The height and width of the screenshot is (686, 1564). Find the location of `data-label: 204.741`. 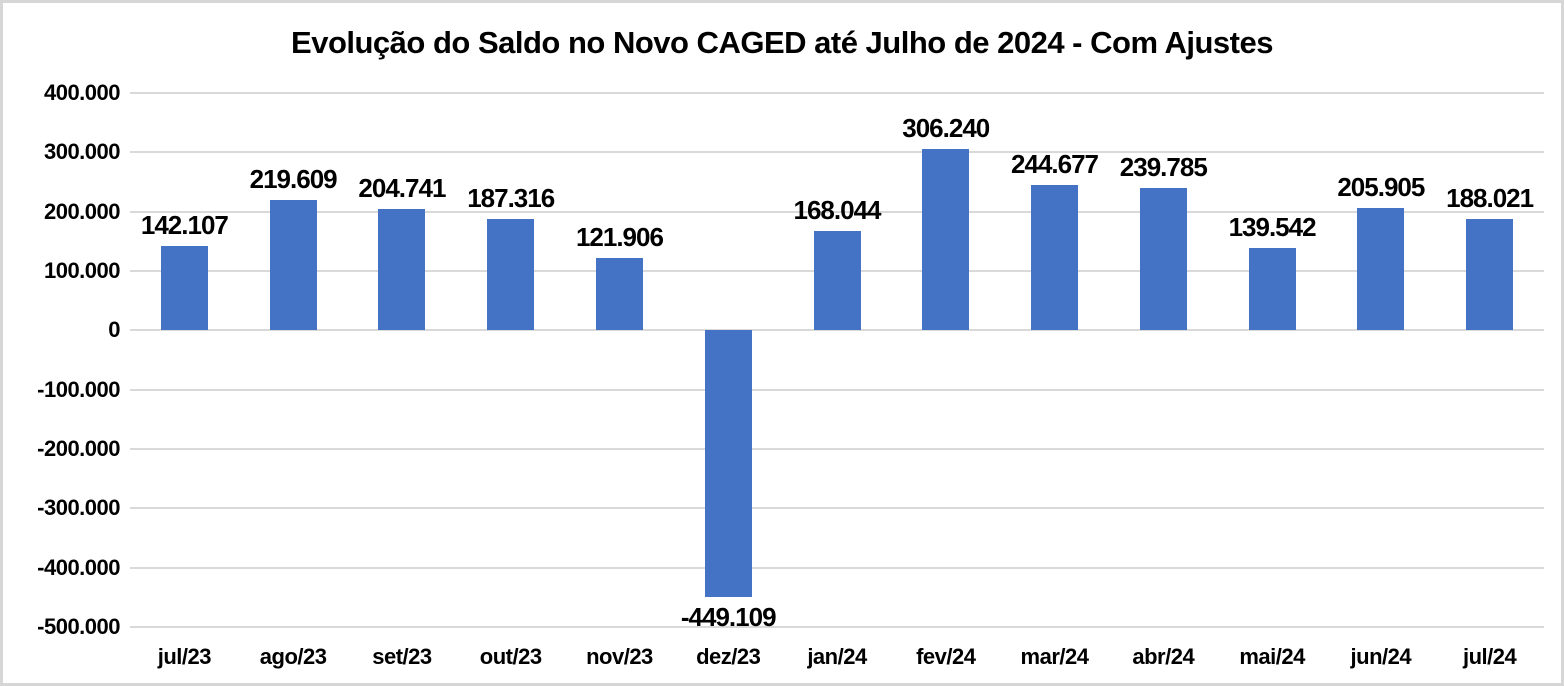

data-label: 204.741 is located at coordinates (402, 187).